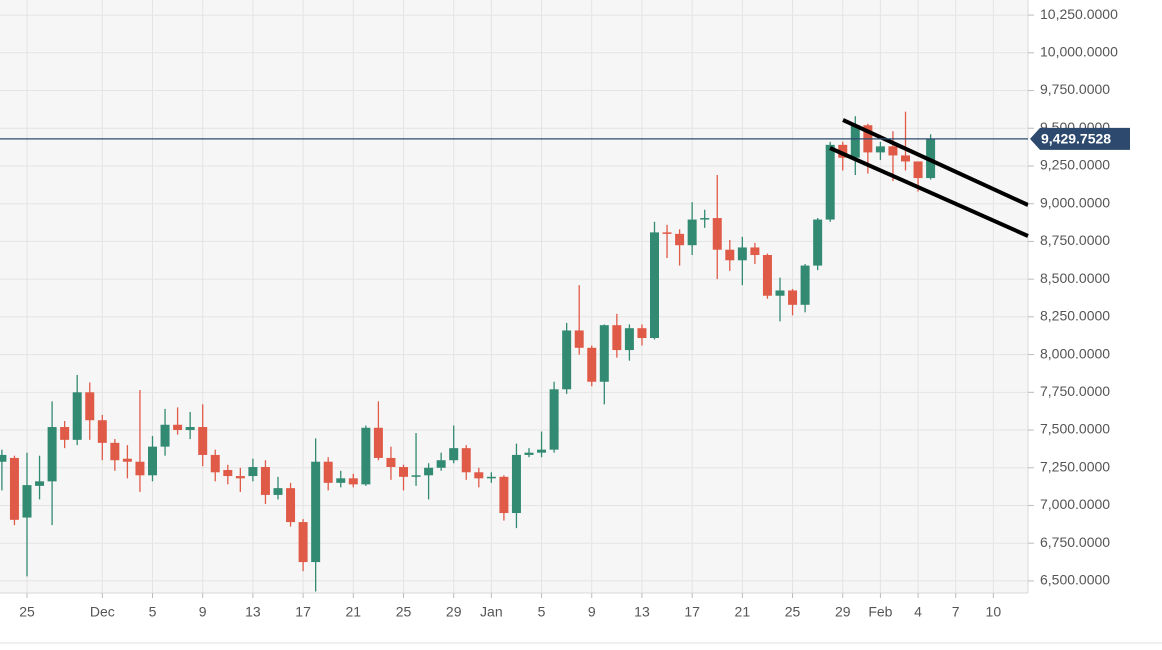  I want to click on y-tick-label: 7,000.0000, so click(1075, 504).